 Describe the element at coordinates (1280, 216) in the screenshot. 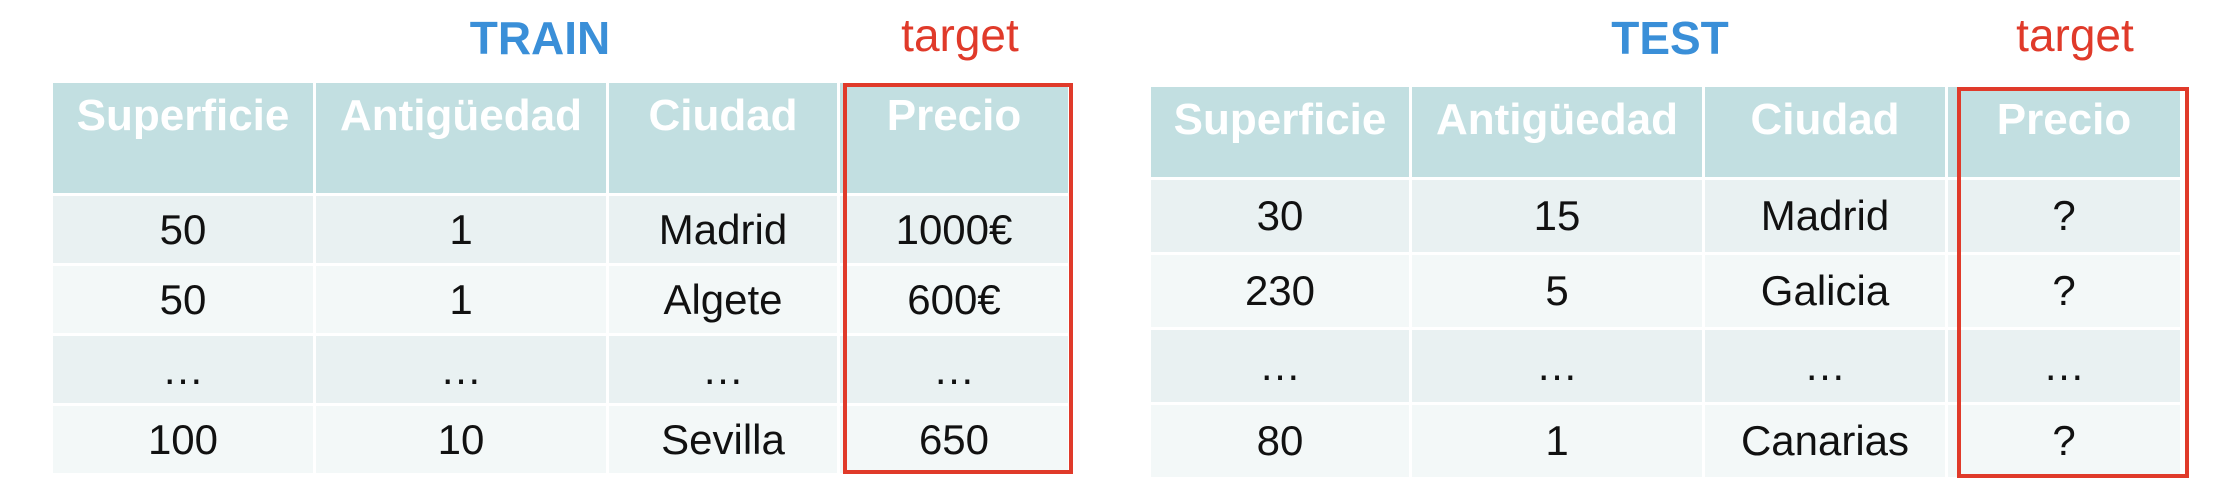

I see `table-cell: 30` at that location.